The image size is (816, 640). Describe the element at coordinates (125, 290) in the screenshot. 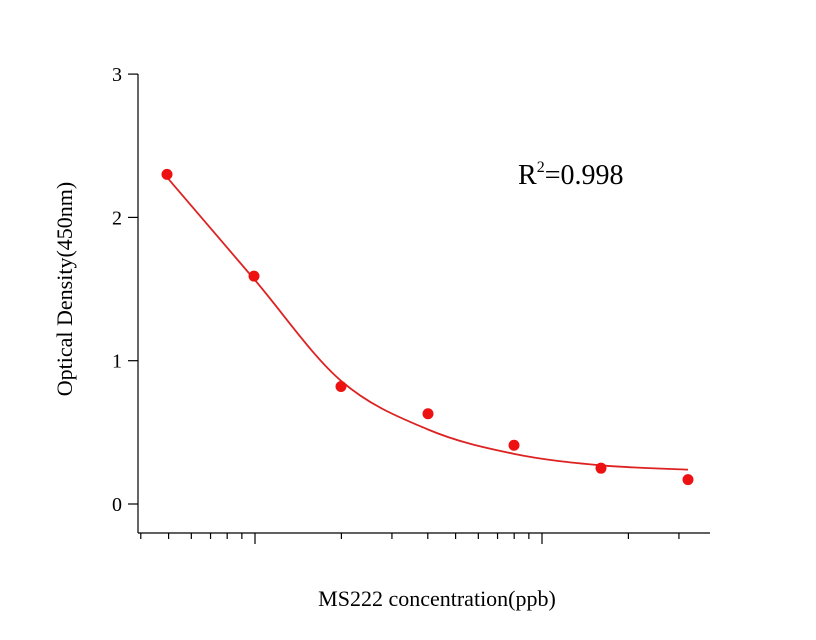

I see `y-ticks: 0 1 2 3` at that location.